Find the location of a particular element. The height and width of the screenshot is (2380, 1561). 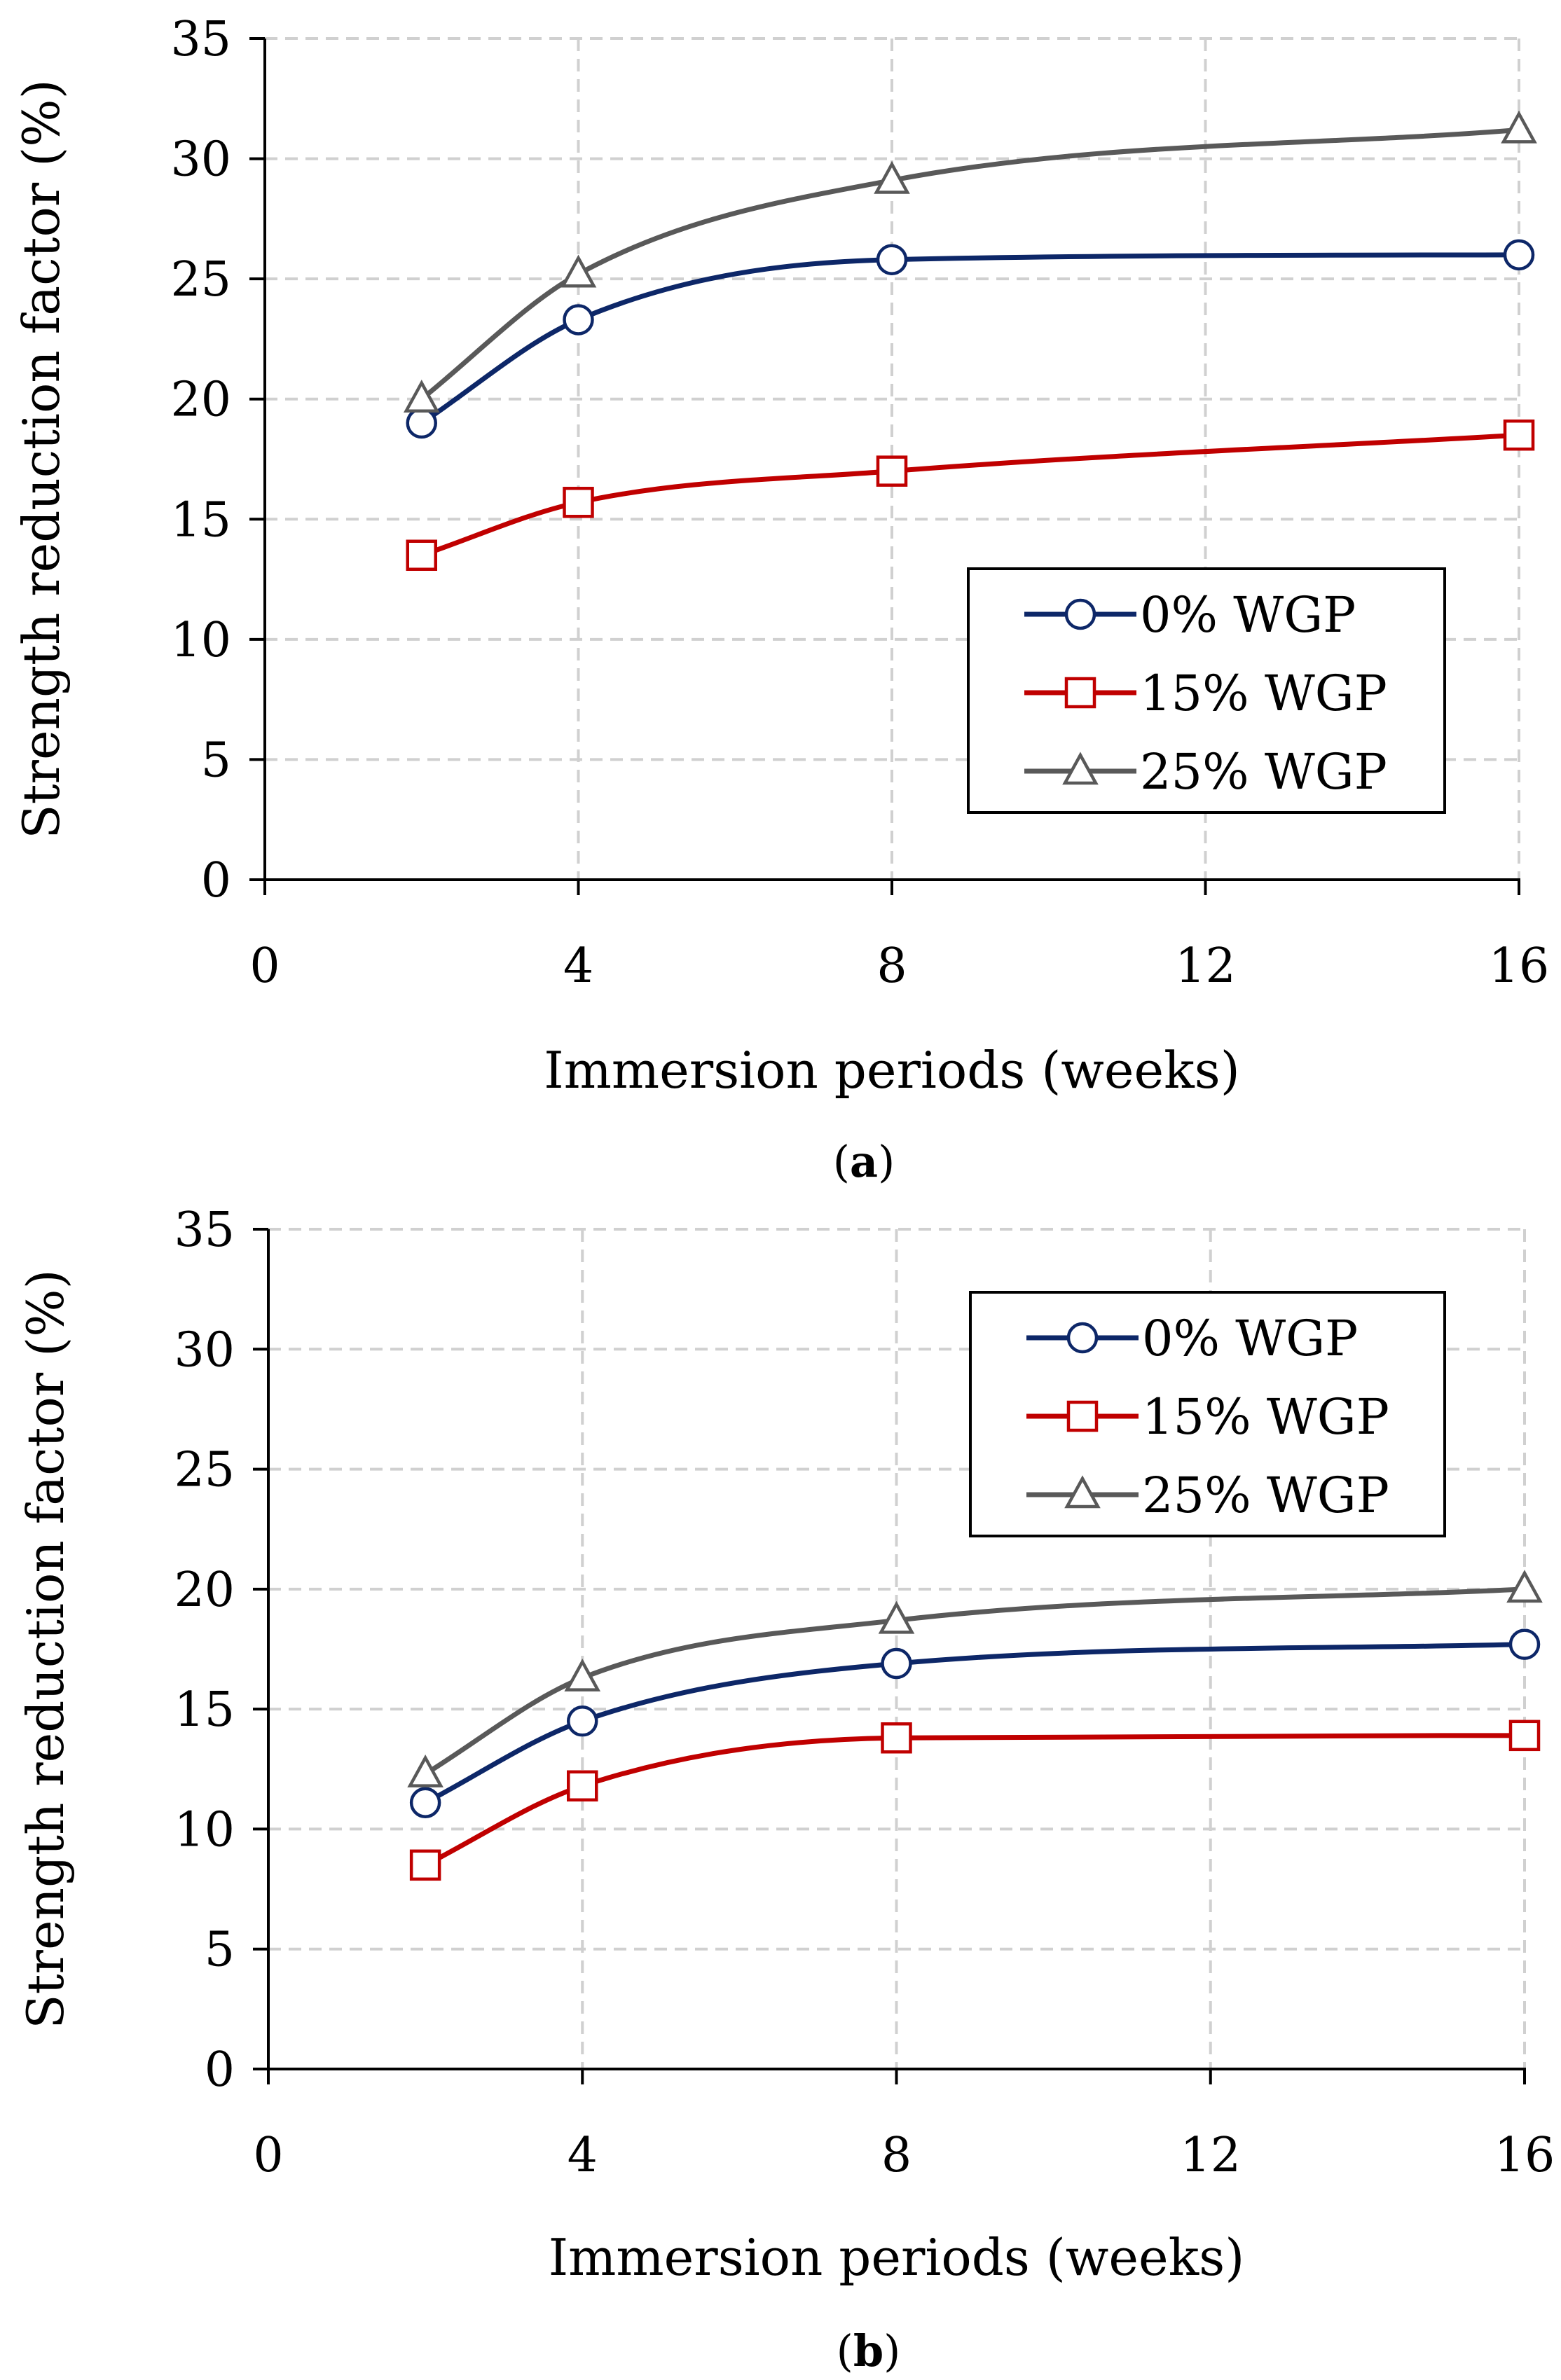

caption-letter: b is located at coordinates (868, 2350).